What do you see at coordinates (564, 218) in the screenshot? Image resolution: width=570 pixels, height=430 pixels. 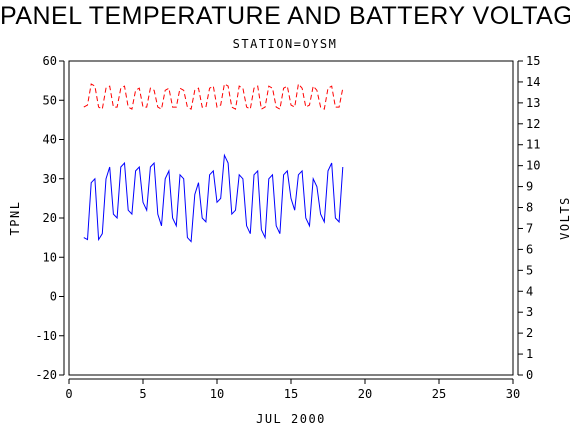 I see `y-axis-right-label: VOLTS` at bounding box center [564, 218].